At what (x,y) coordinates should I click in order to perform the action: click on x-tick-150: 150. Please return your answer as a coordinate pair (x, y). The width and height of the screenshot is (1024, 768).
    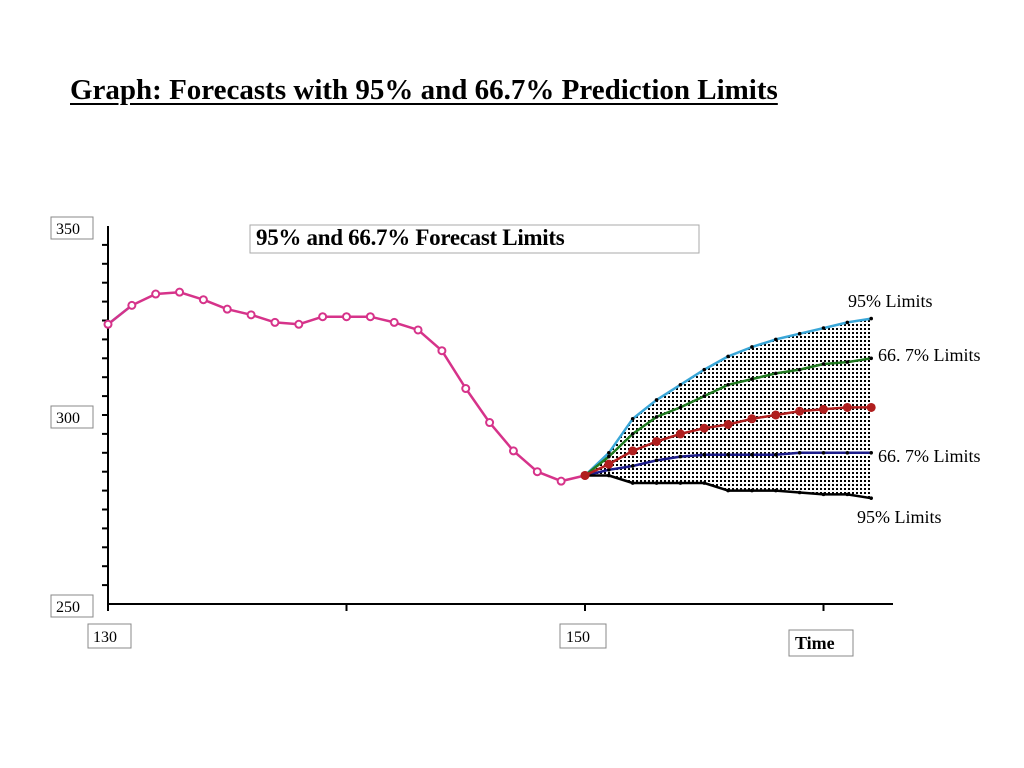
    Looking at the image, I should click on (583, 636).